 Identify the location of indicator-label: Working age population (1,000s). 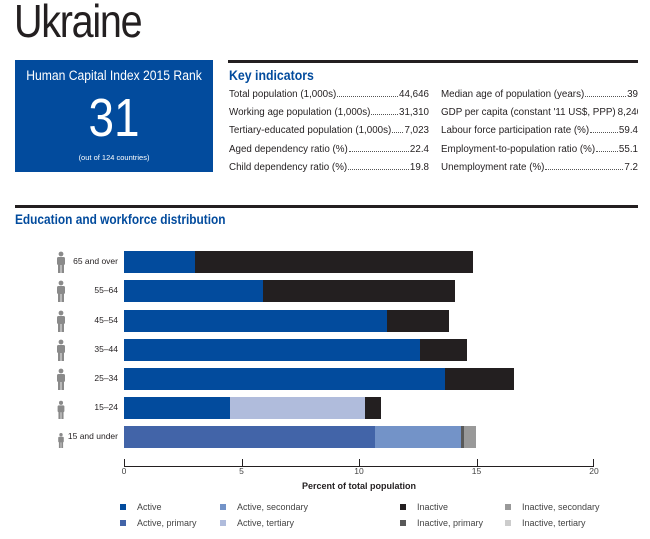
(300, 113).